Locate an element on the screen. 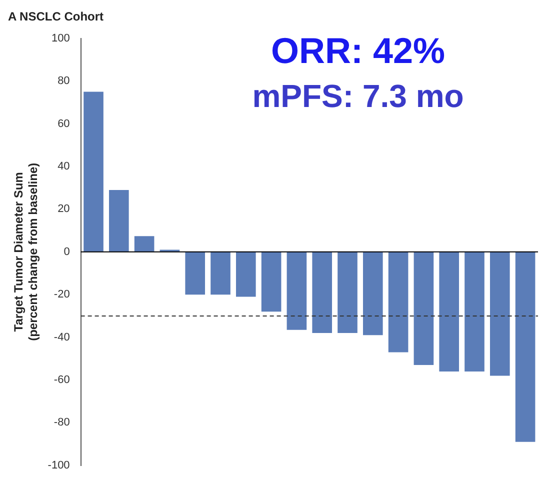 The width and height of the screenshot is (550, 483). y-tick-label: -60 is located at coordinates (62, 380).